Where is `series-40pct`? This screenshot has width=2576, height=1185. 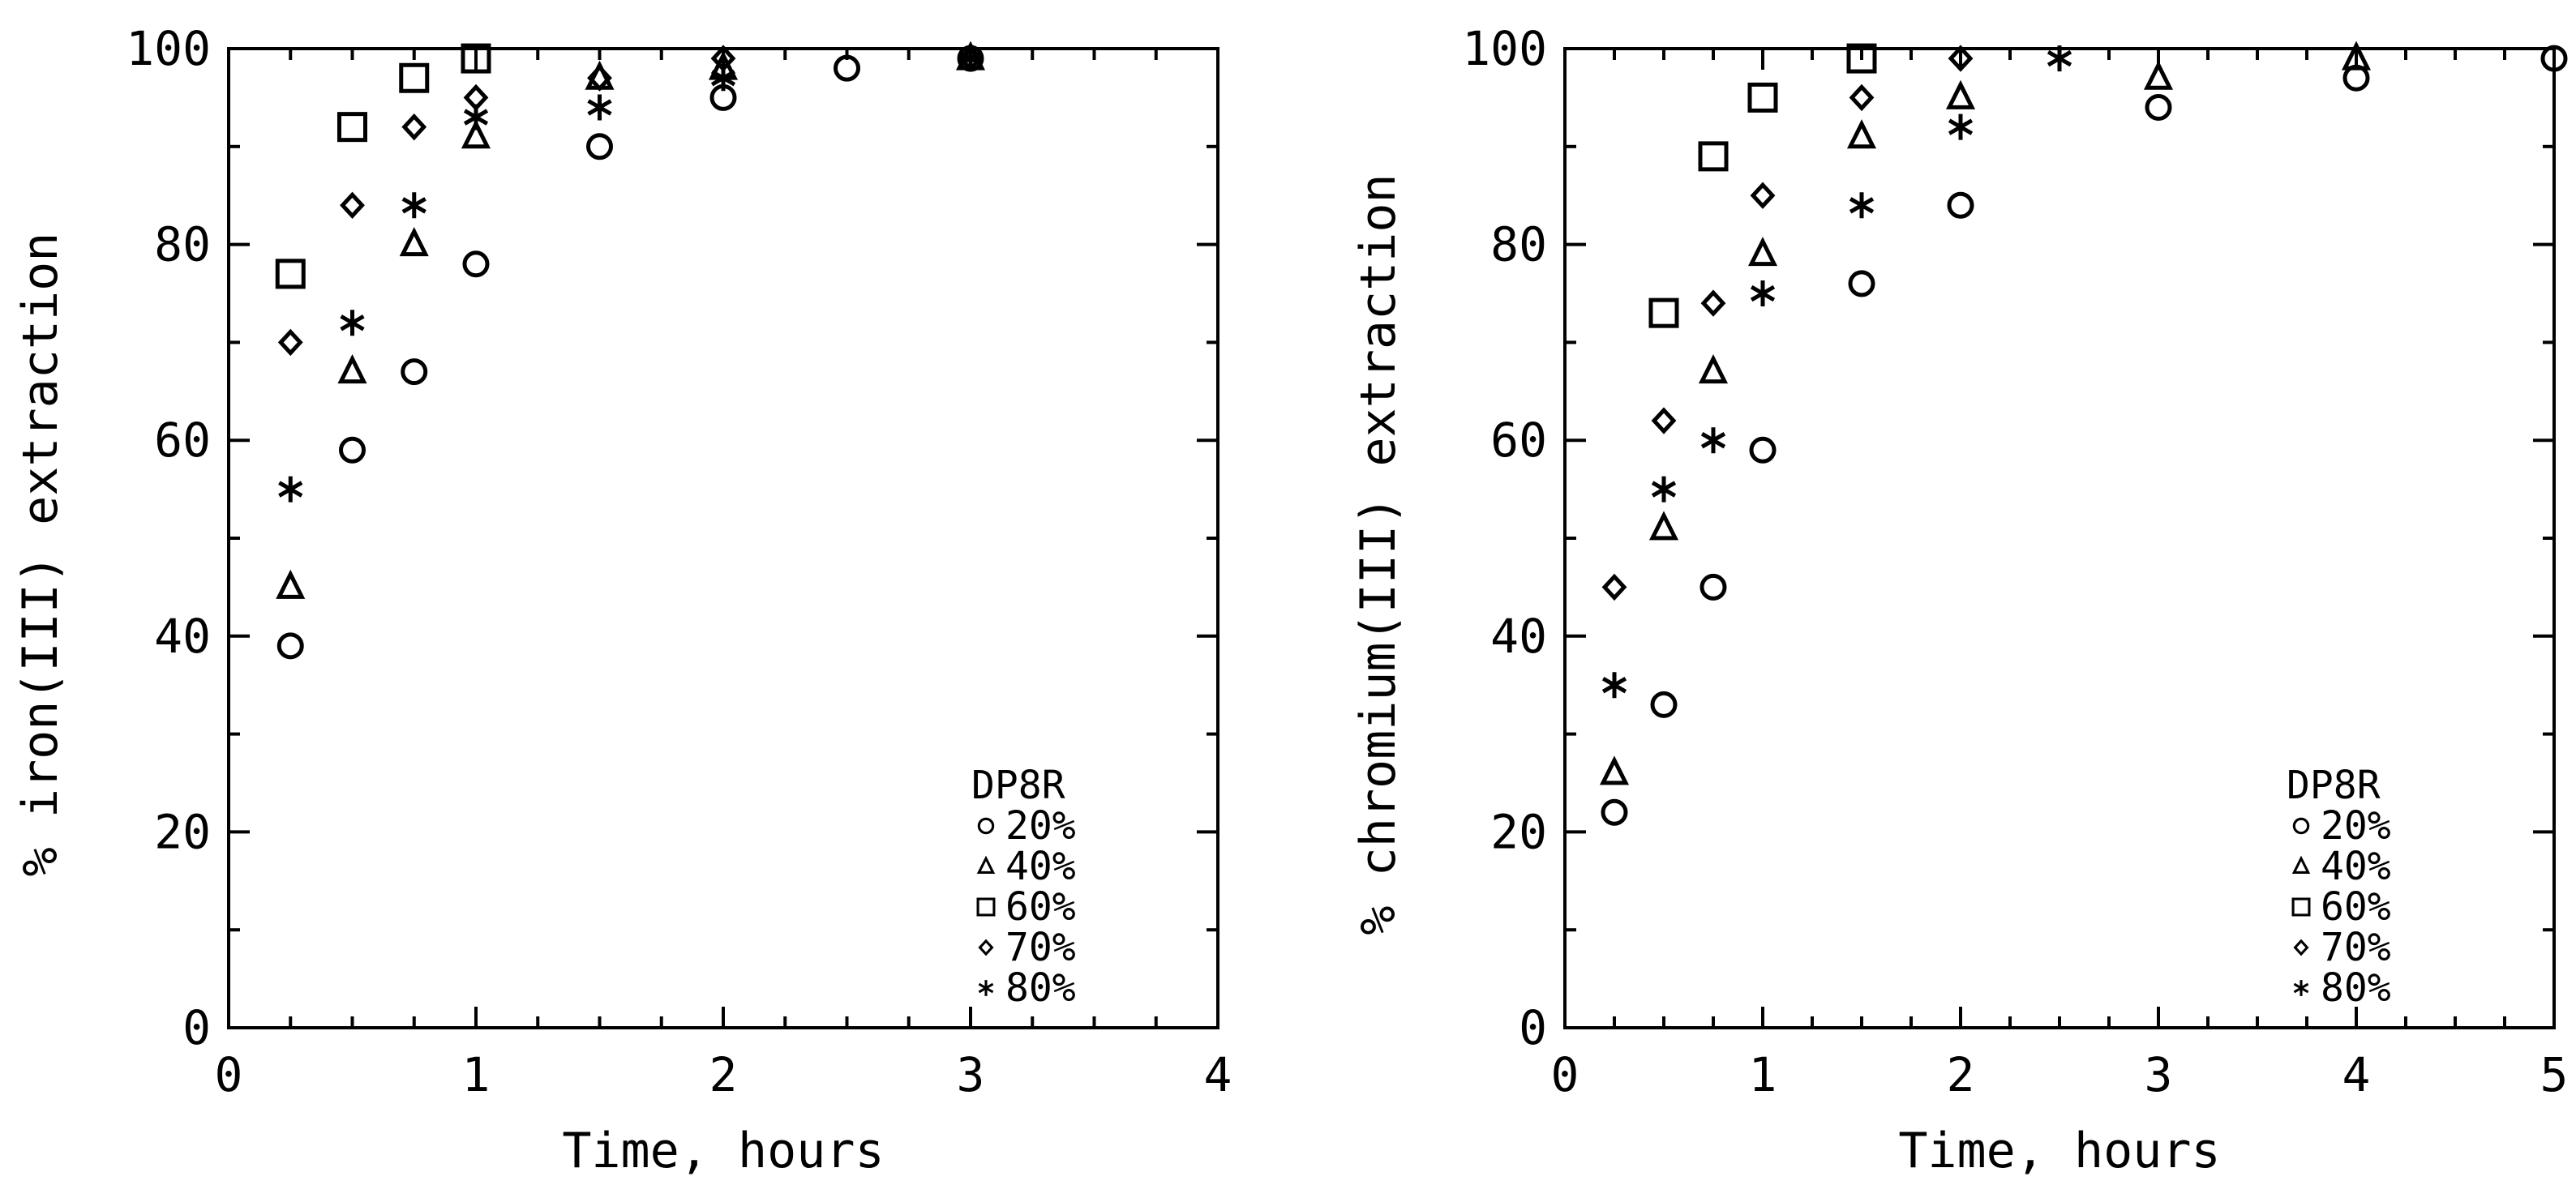 series-40pct is located at coordinates (631, 320).